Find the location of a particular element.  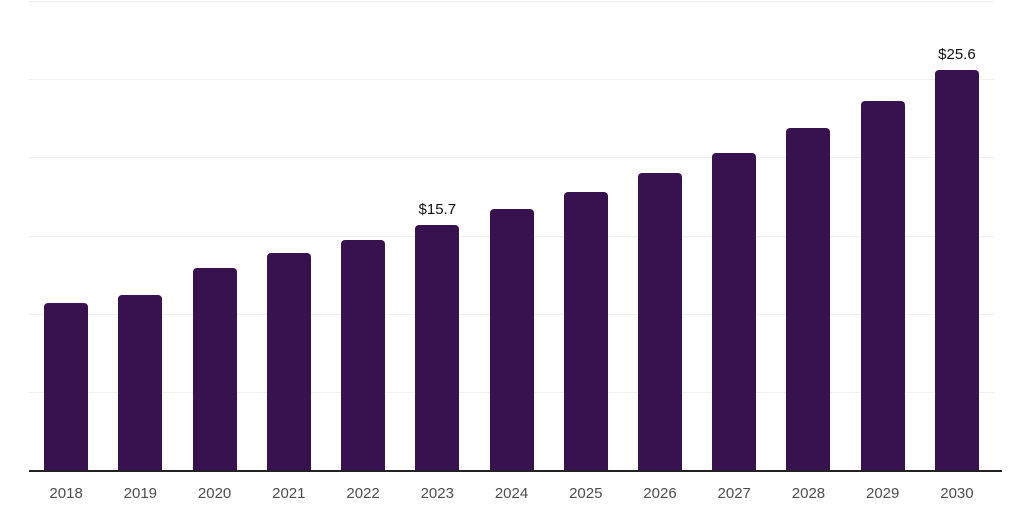

bar-2019 is located at coordinates (140, 382).